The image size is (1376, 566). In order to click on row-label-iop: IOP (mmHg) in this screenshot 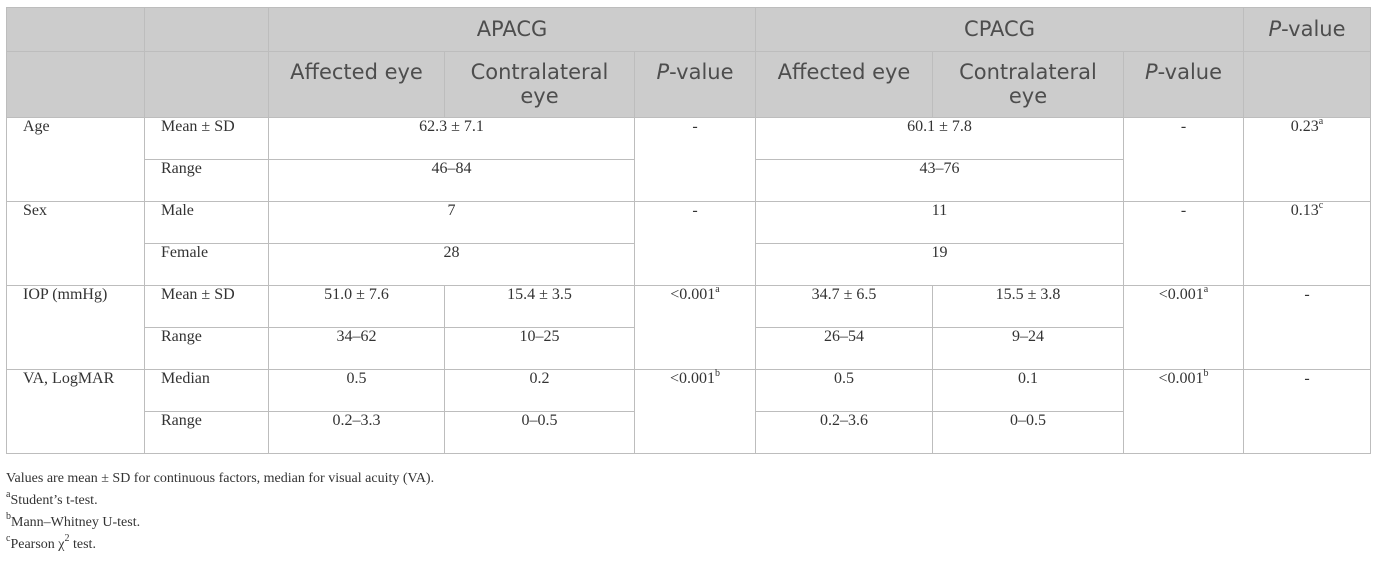, I will do `click(75, 327)`.